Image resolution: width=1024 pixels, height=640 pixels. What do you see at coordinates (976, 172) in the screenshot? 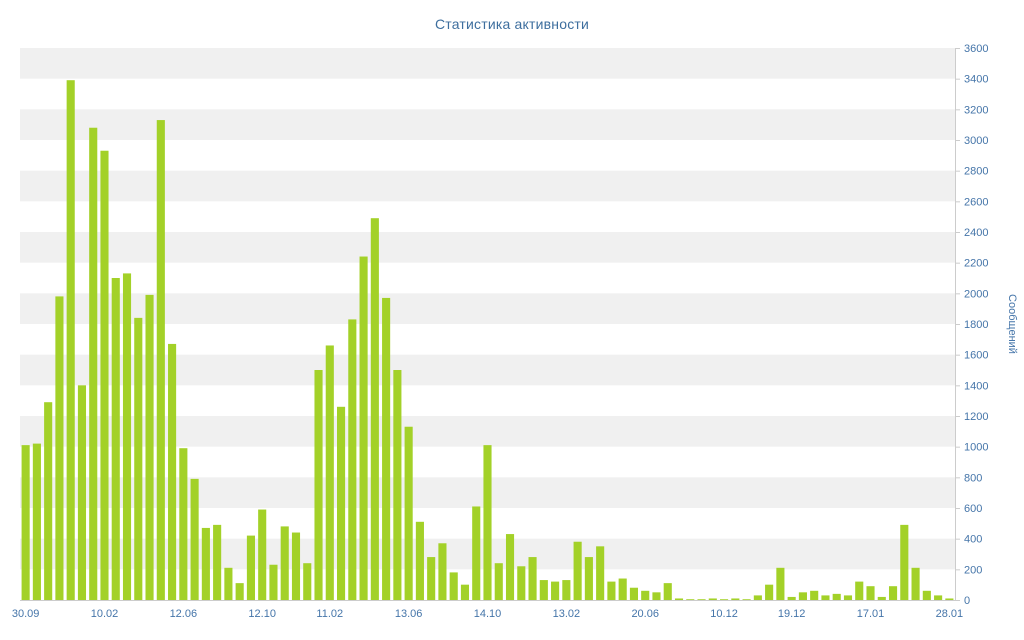
I see `y-tick-label: 2800` at bounding box center [976, 172].